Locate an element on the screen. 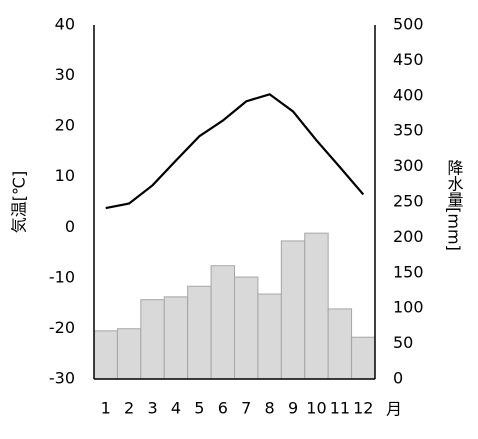 This screenshot has height=439, width=478. y2-tick-label: 300 is located at coordinates (408, 165).